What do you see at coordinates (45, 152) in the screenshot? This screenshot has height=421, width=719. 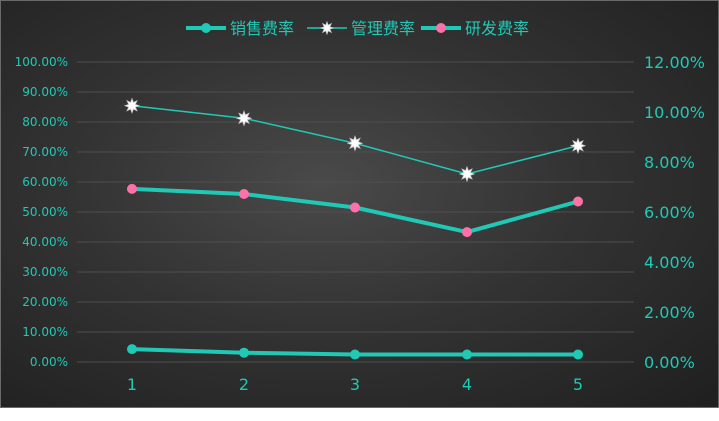 I see `y-left-tick-label: 70.00%` at bounding box center [45, 152].